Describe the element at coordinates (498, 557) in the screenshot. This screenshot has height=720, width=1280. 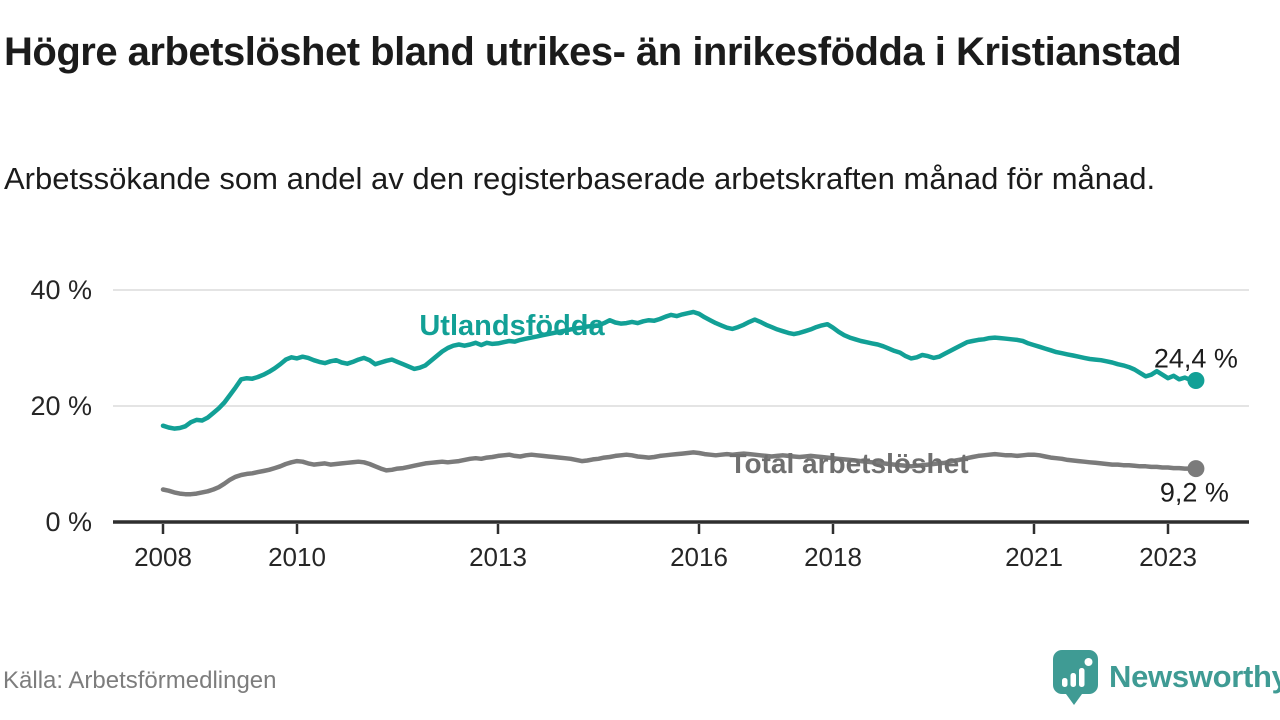
I see `x-axis-tick-label: 2013` at that location.